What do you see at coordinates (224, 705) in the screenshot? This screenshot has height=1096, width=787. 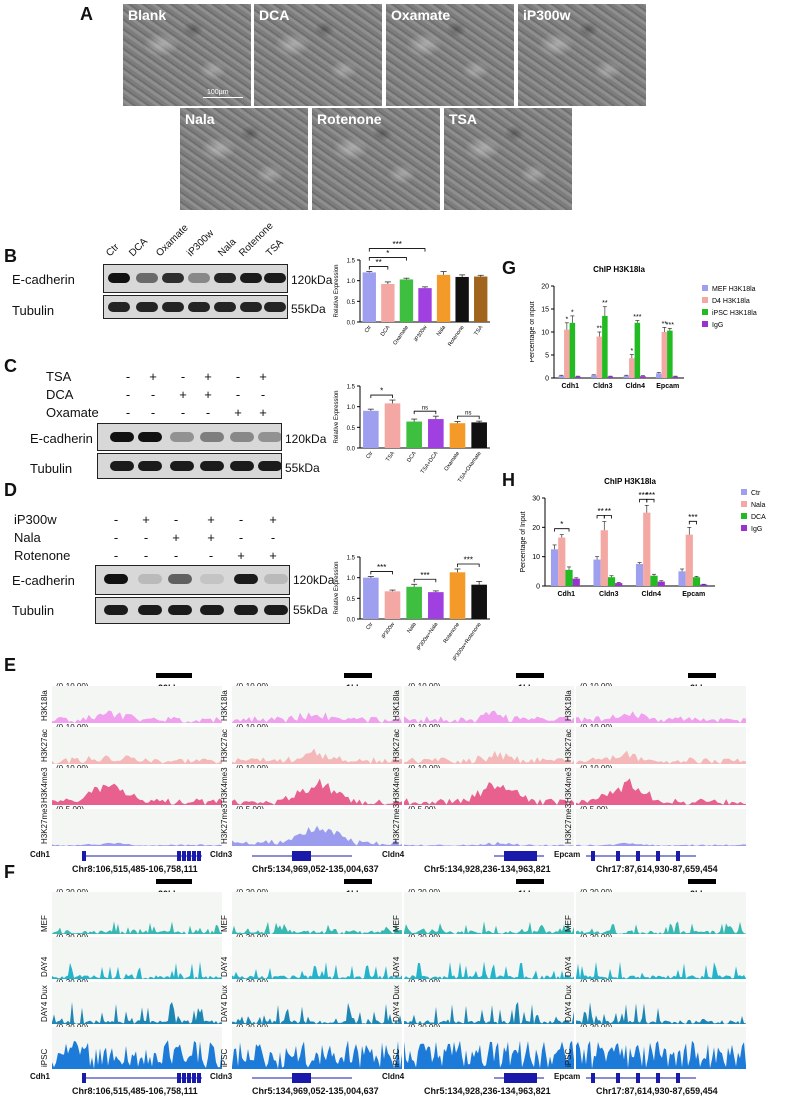 I see `track-label: H3K18la` at bounding box center [224, 705].